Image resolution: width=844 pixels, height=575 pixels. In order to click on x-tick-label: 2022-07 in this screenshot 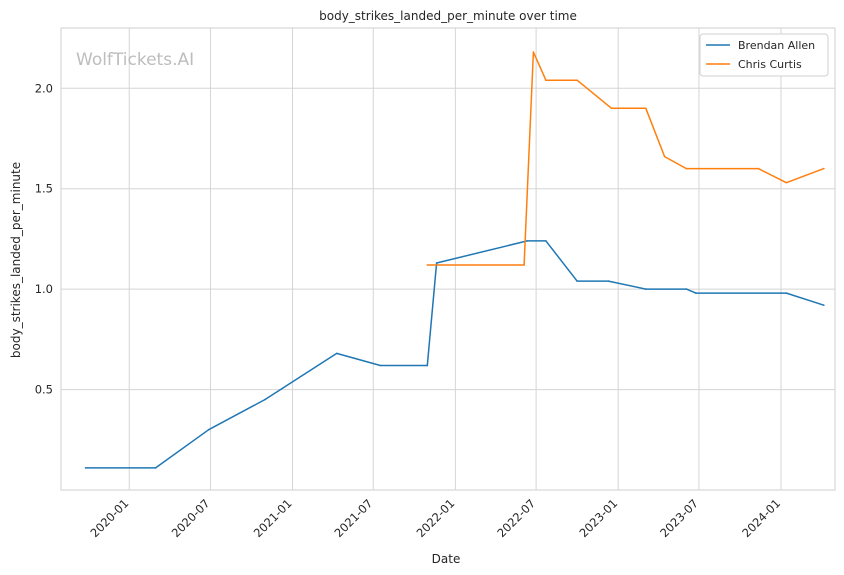, I will do `click(516, 518)`.